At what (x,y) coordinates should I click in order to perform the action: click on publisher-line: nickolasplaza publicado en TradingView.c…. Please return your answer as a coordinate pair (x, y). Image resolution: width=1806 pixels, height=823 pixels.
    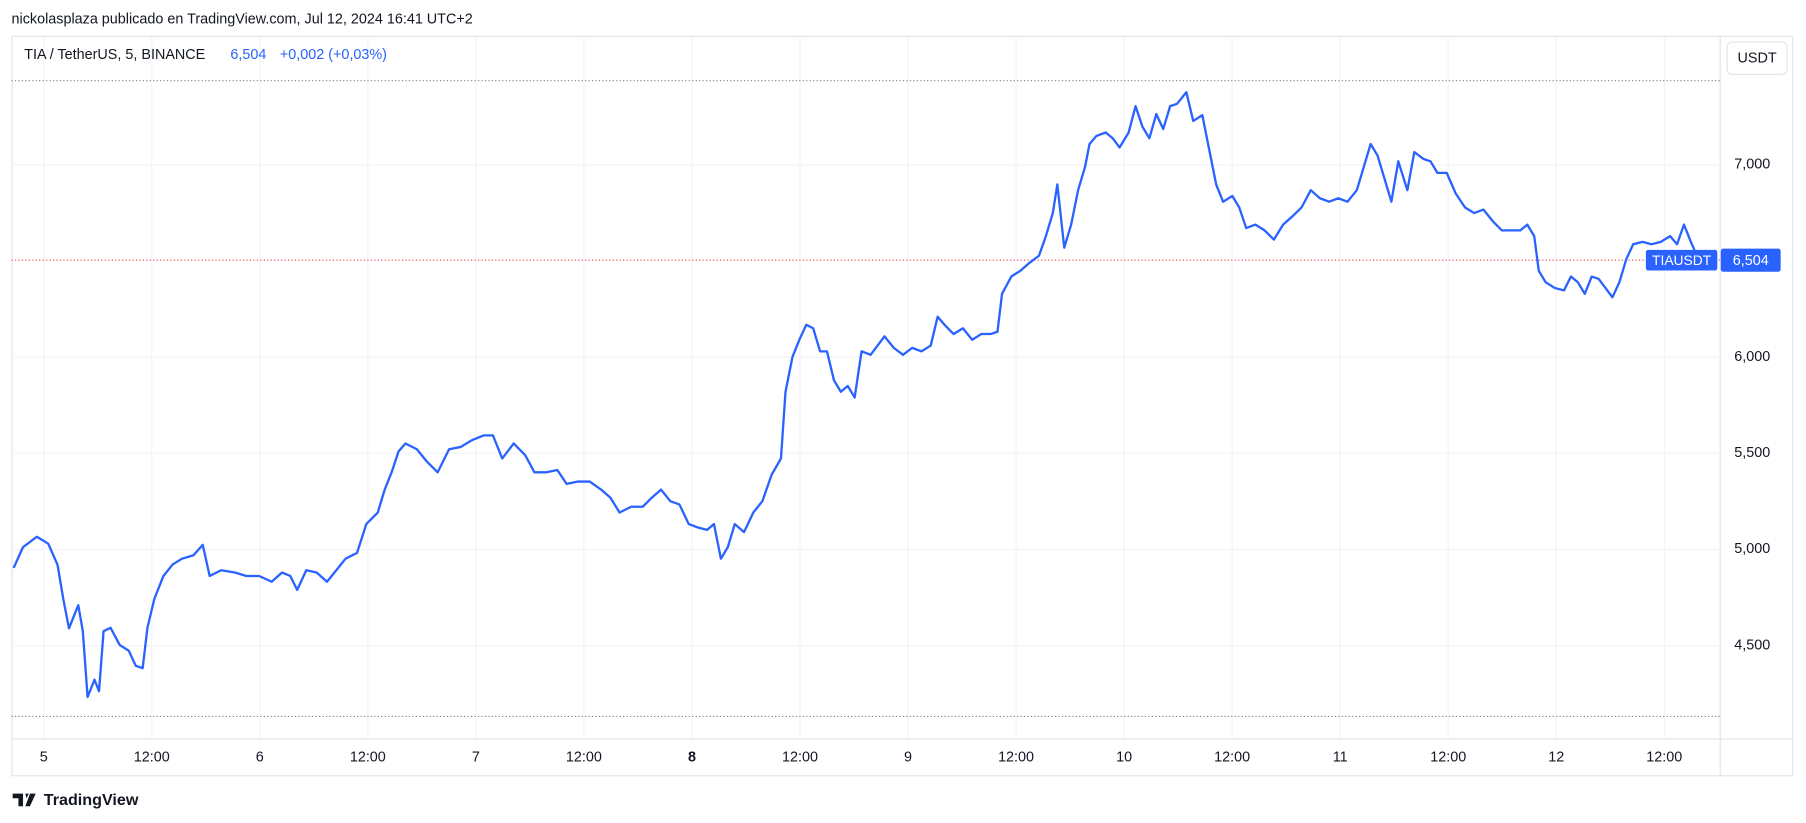
    Looking at the image, I should click on (242, 19).